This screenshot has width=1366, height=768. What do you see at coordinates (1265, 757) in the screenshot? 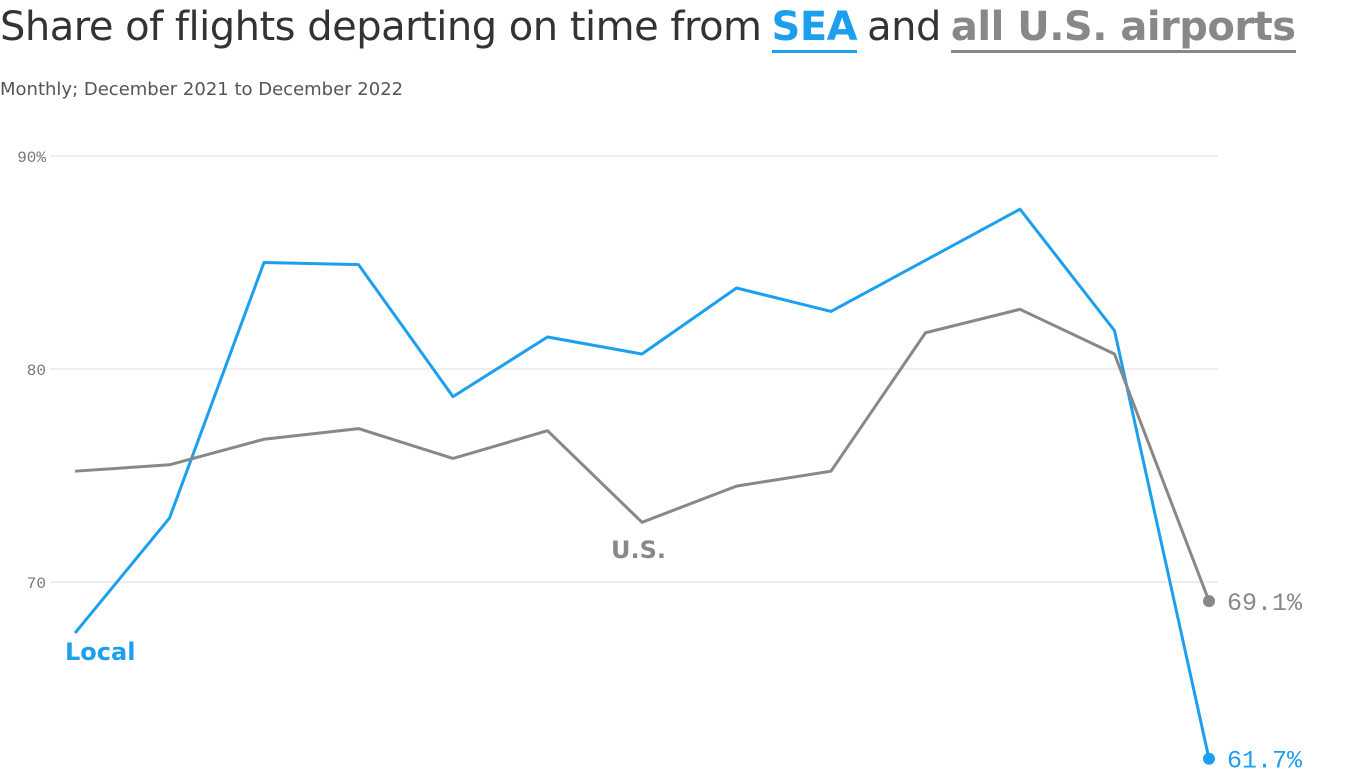
I see `value-label: 61.7%` at bounding box center [1265, 757].